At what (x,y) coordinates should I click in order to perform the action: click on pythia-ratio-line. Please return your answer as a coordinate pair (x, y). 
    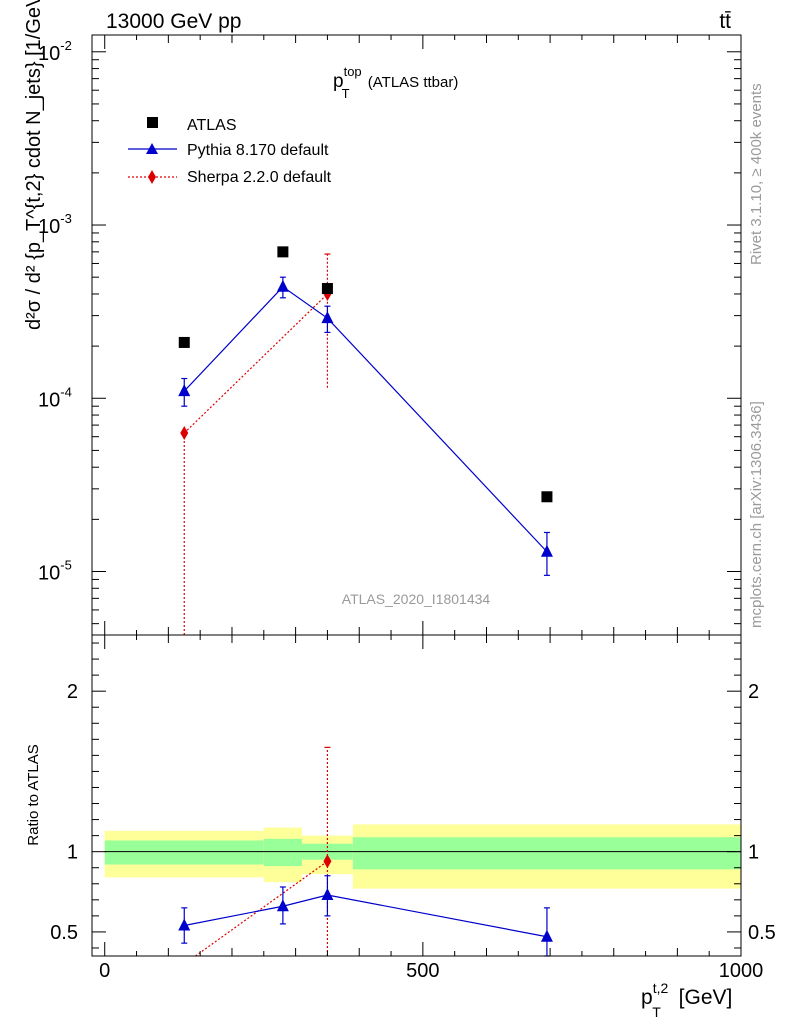
    Looking at the image, I should click on (366, 916).